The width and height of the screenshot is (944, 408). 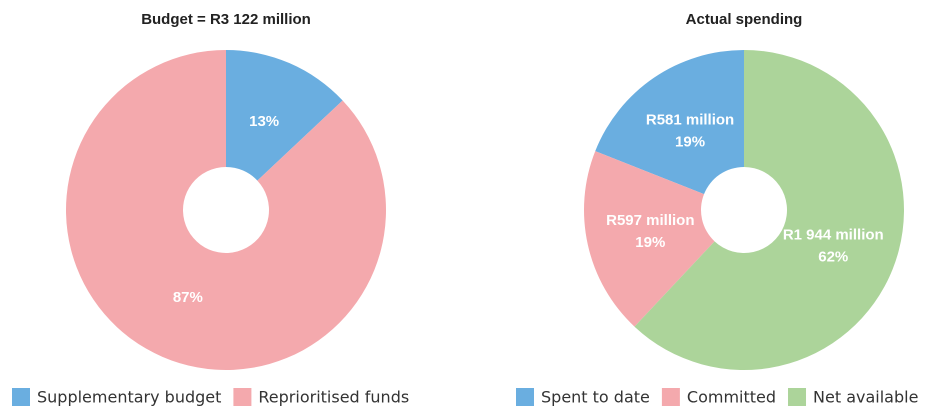 What do you see at coordinates (333, 397) in the screenshot?
I see `legend-label: Reprioritised funds` at bounding box center [333, 397].